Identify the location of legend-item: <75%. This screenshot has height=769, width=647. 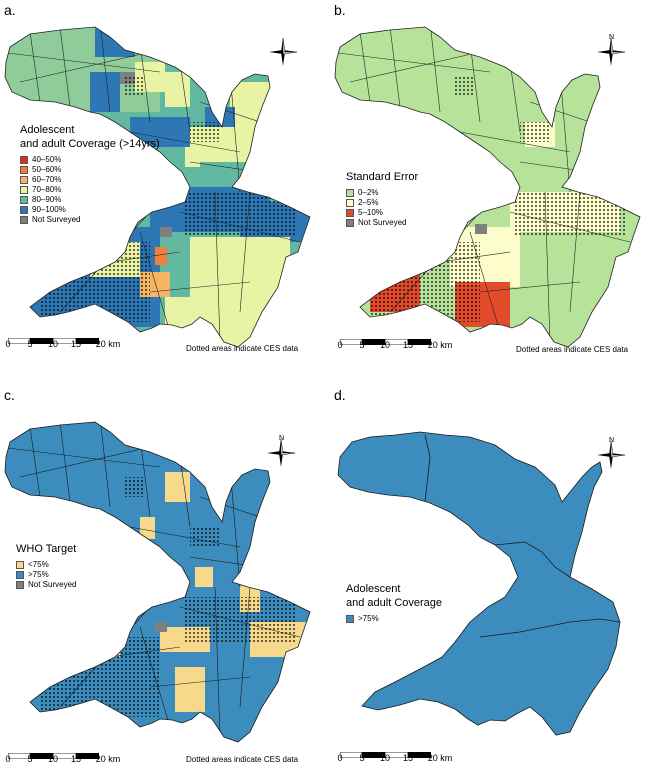
(46, 565).